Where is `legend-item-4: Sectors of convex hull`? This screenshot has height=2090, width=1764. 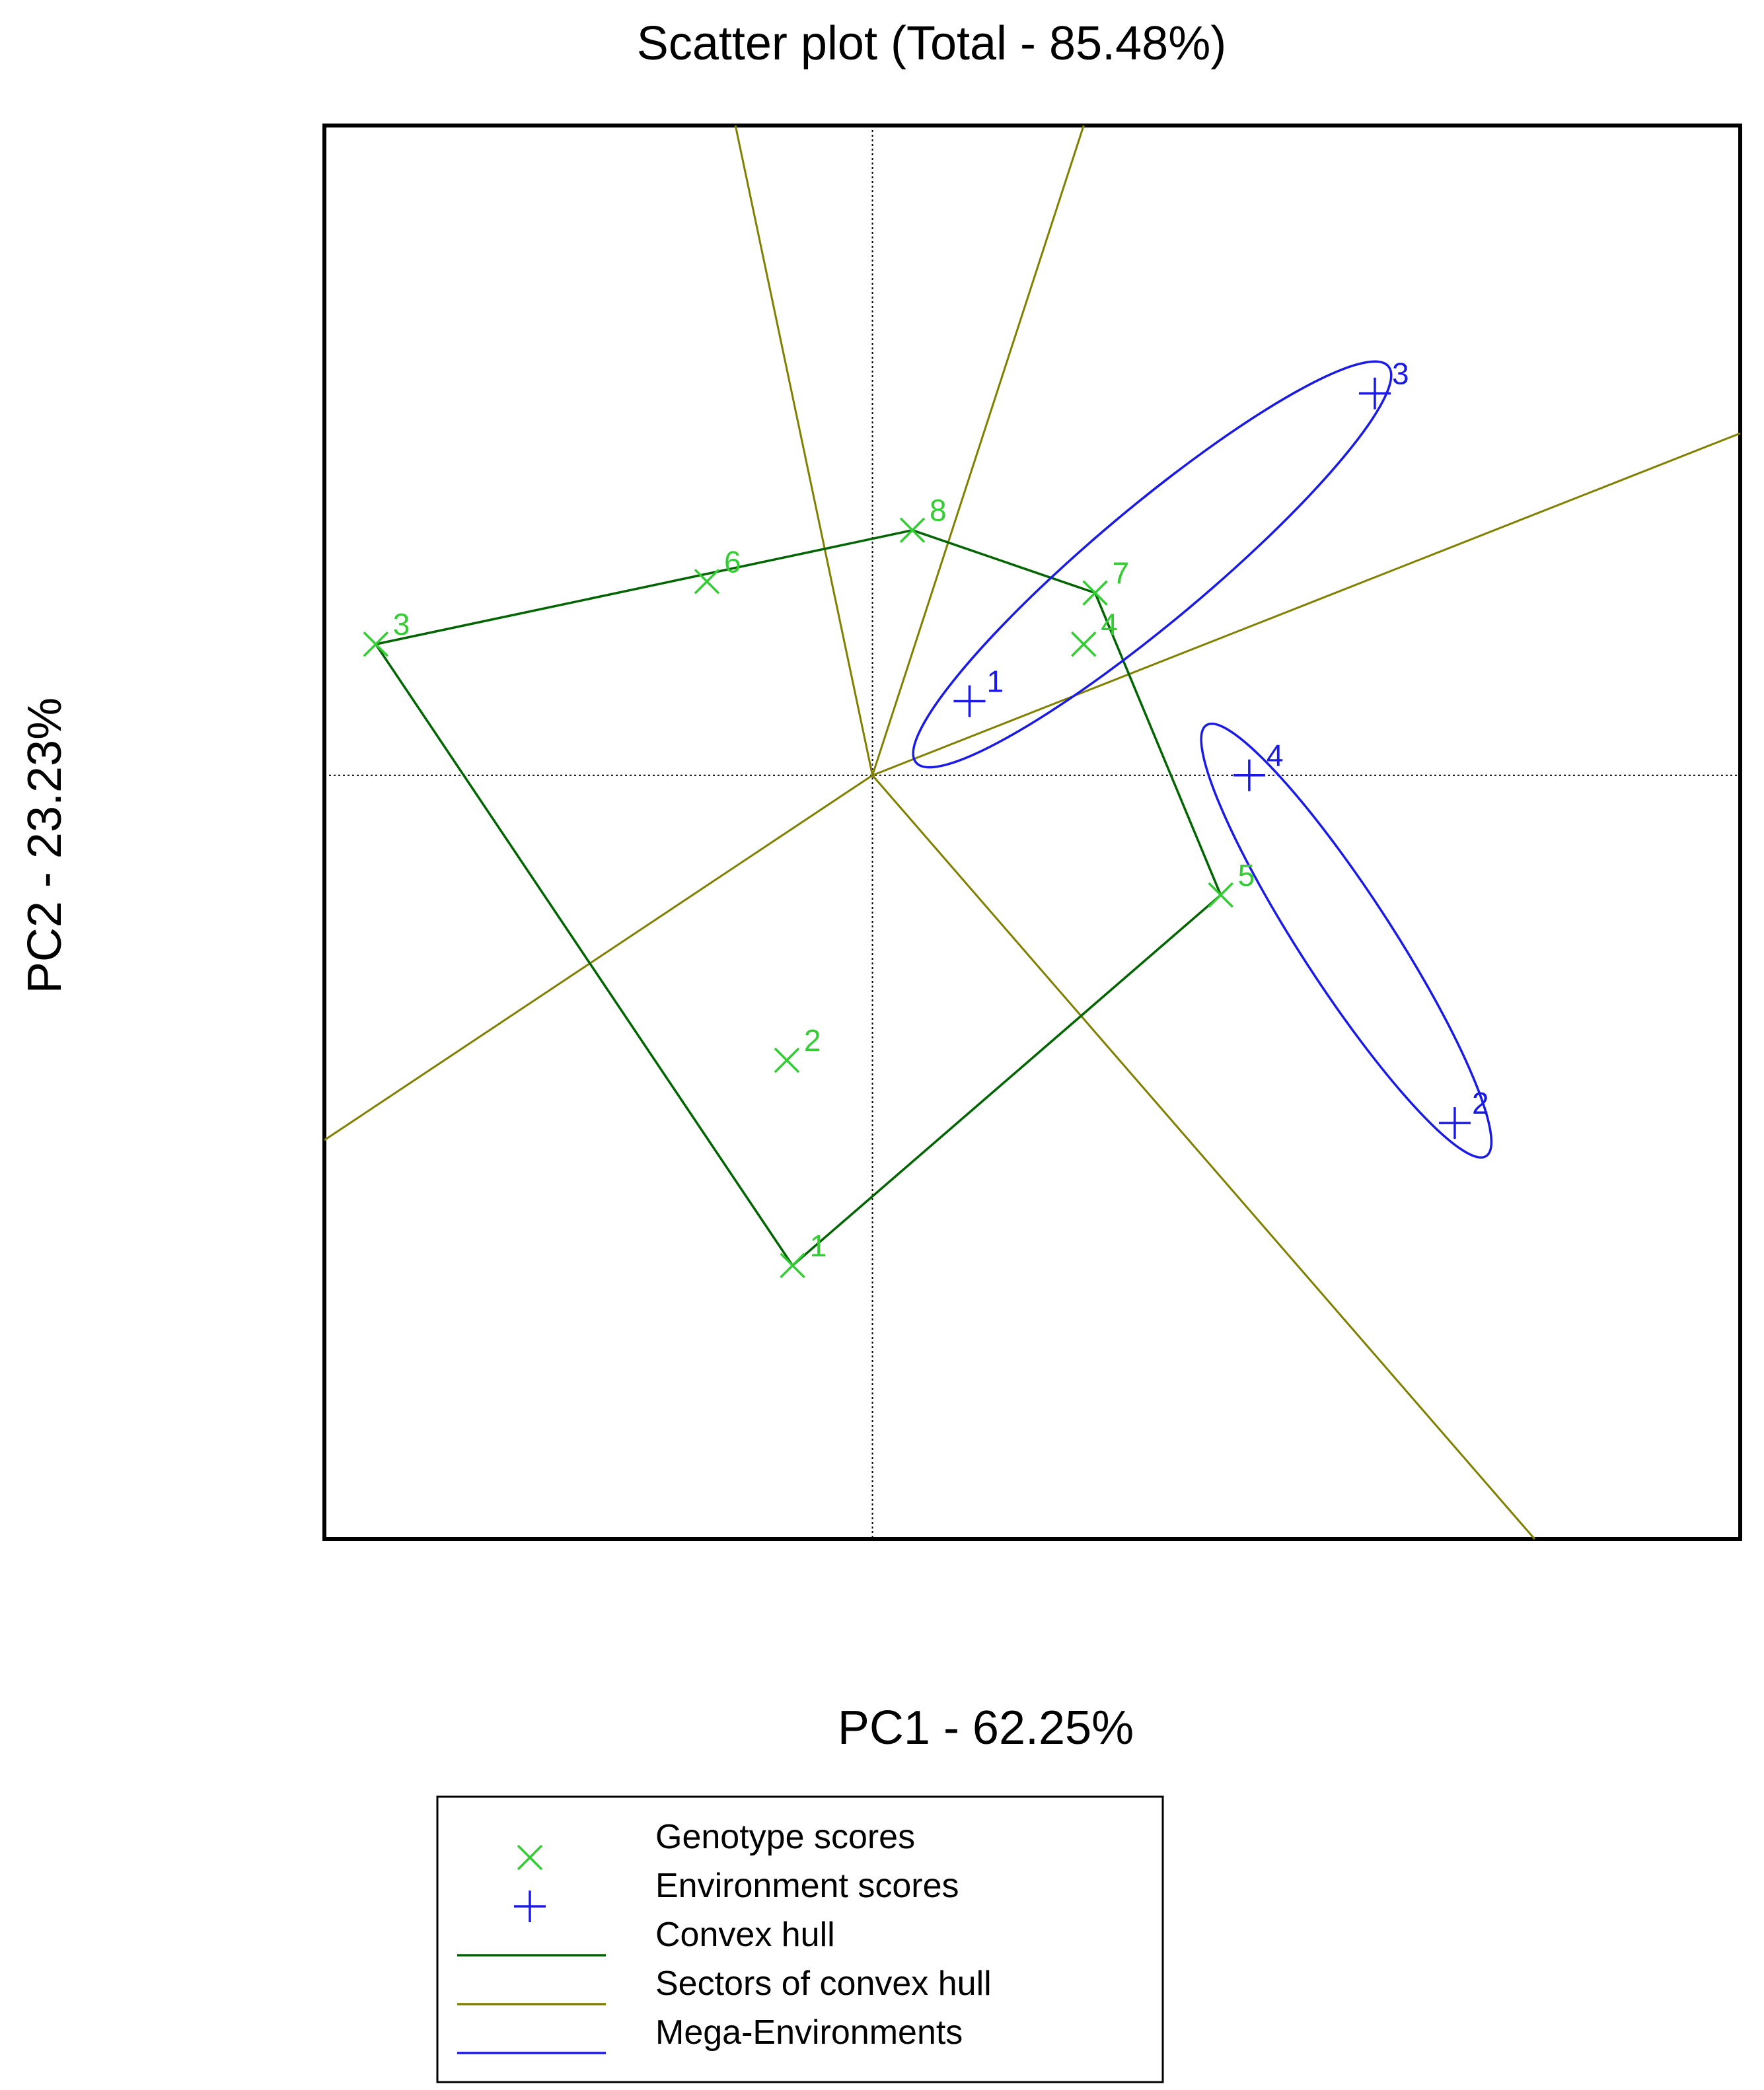
legend-item-4: Sectors of convex hull is located at coordinates (724, 1984).